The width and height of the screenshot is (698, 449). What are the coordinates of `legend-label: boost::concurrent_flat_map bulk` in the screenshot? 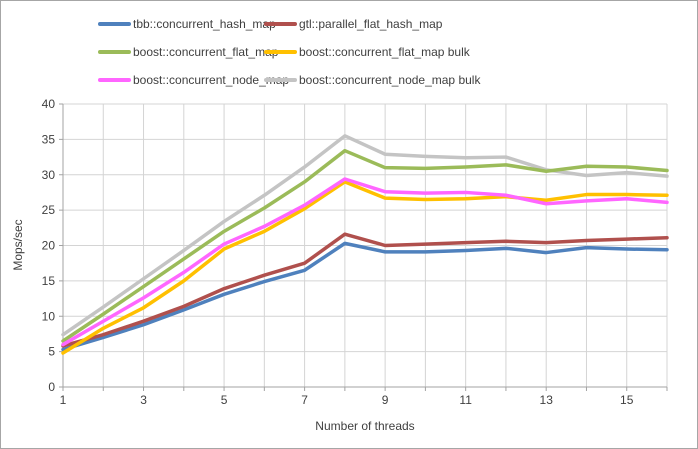 It's located at (384, 52).